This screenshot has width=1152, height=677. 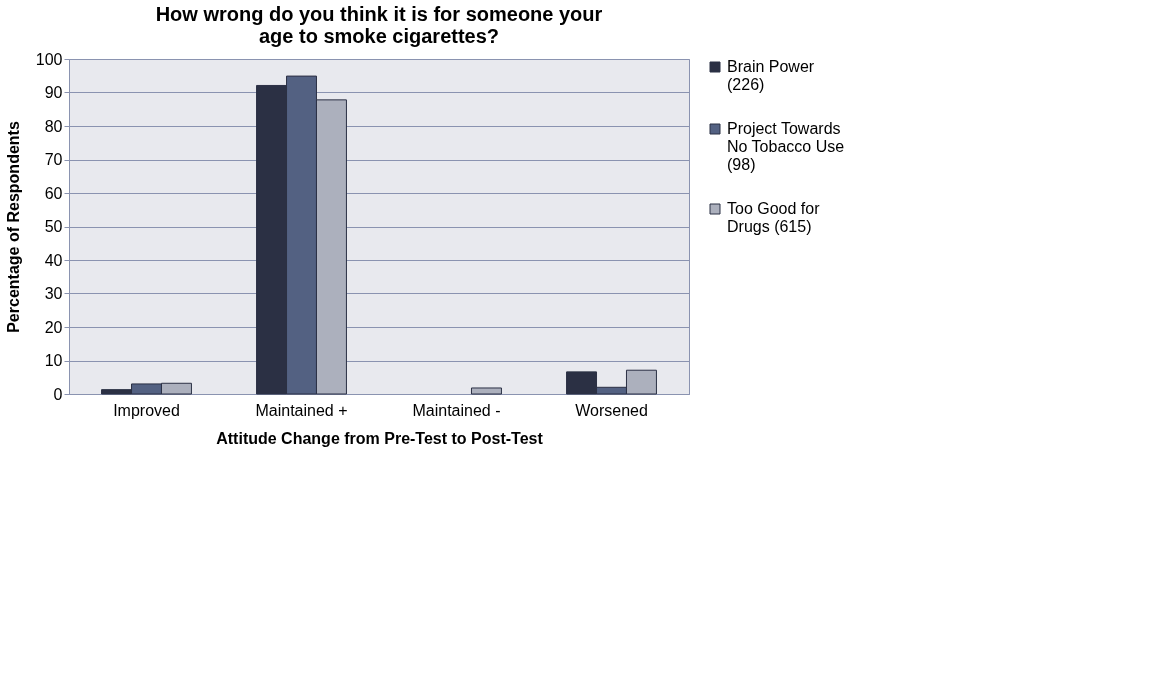 What do you see at coordinates (58, 394) in the screenshot?
I see `y-tick-label: 0` at bounding box center [58, 394].